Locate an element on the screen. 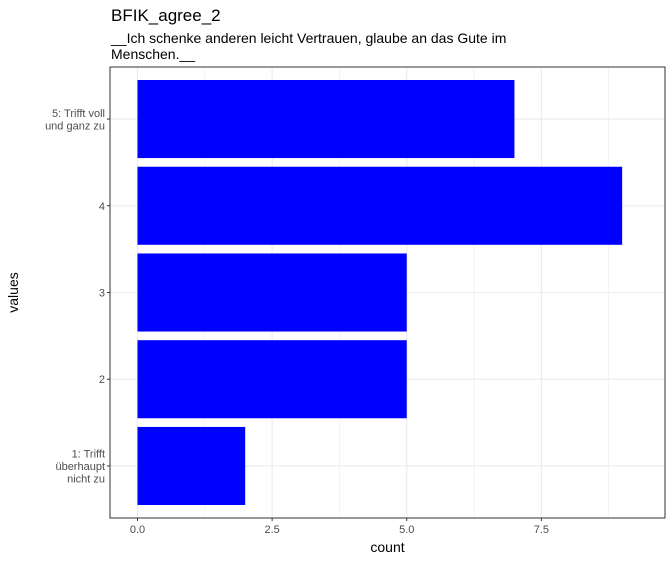 The image size is (672, 561). x-axis-title: count is located at coordinates (387, 547).